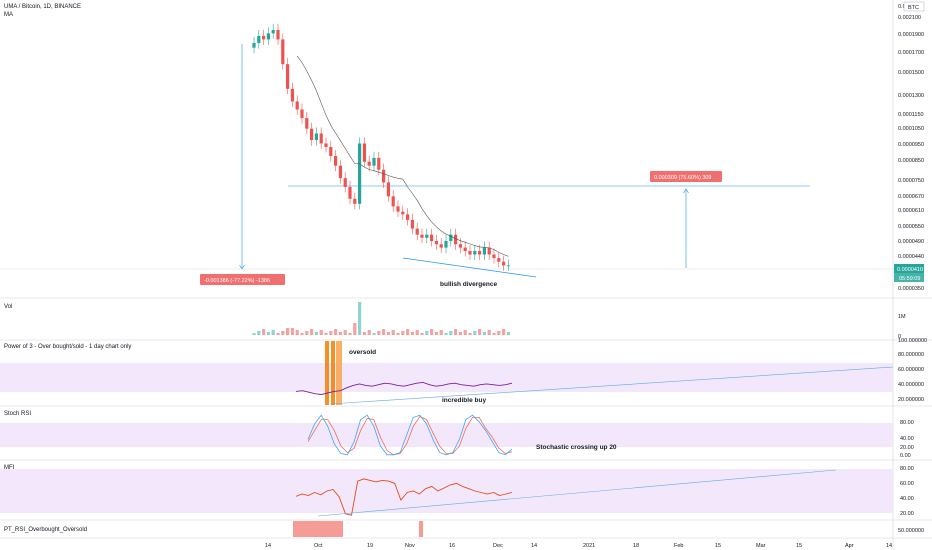 The height and width of the screenshot is (550, 932). What do you see at coordinates (469, 267) in the screenshot?
I see `divergence-trendline` at bounding box center [469, 267].